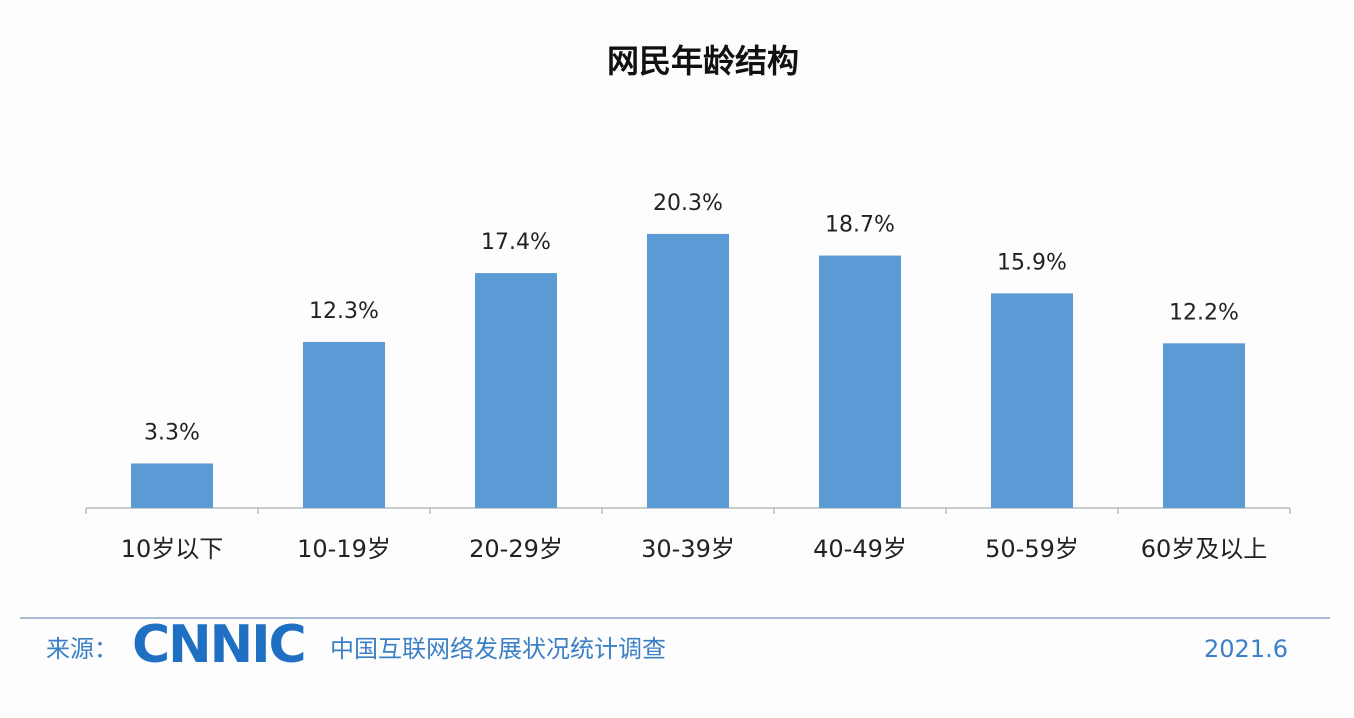  Describe the element at coordinates (860, 549) in the screenshot. I see `x-tick-label: 40-49岁` at that location.